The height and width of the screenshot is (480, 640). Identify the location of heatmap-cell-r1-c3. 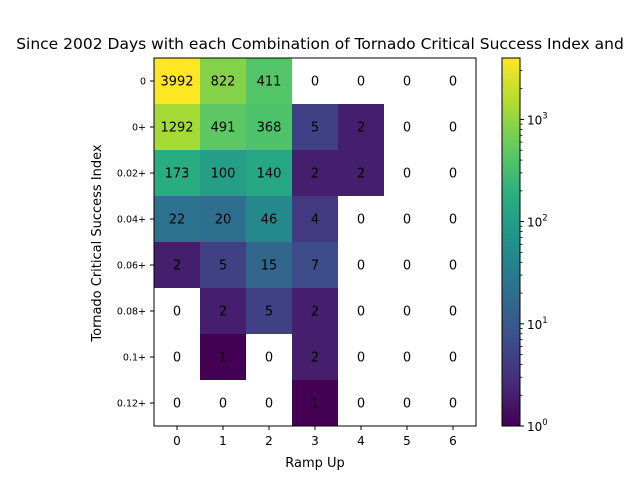
(315, 127).